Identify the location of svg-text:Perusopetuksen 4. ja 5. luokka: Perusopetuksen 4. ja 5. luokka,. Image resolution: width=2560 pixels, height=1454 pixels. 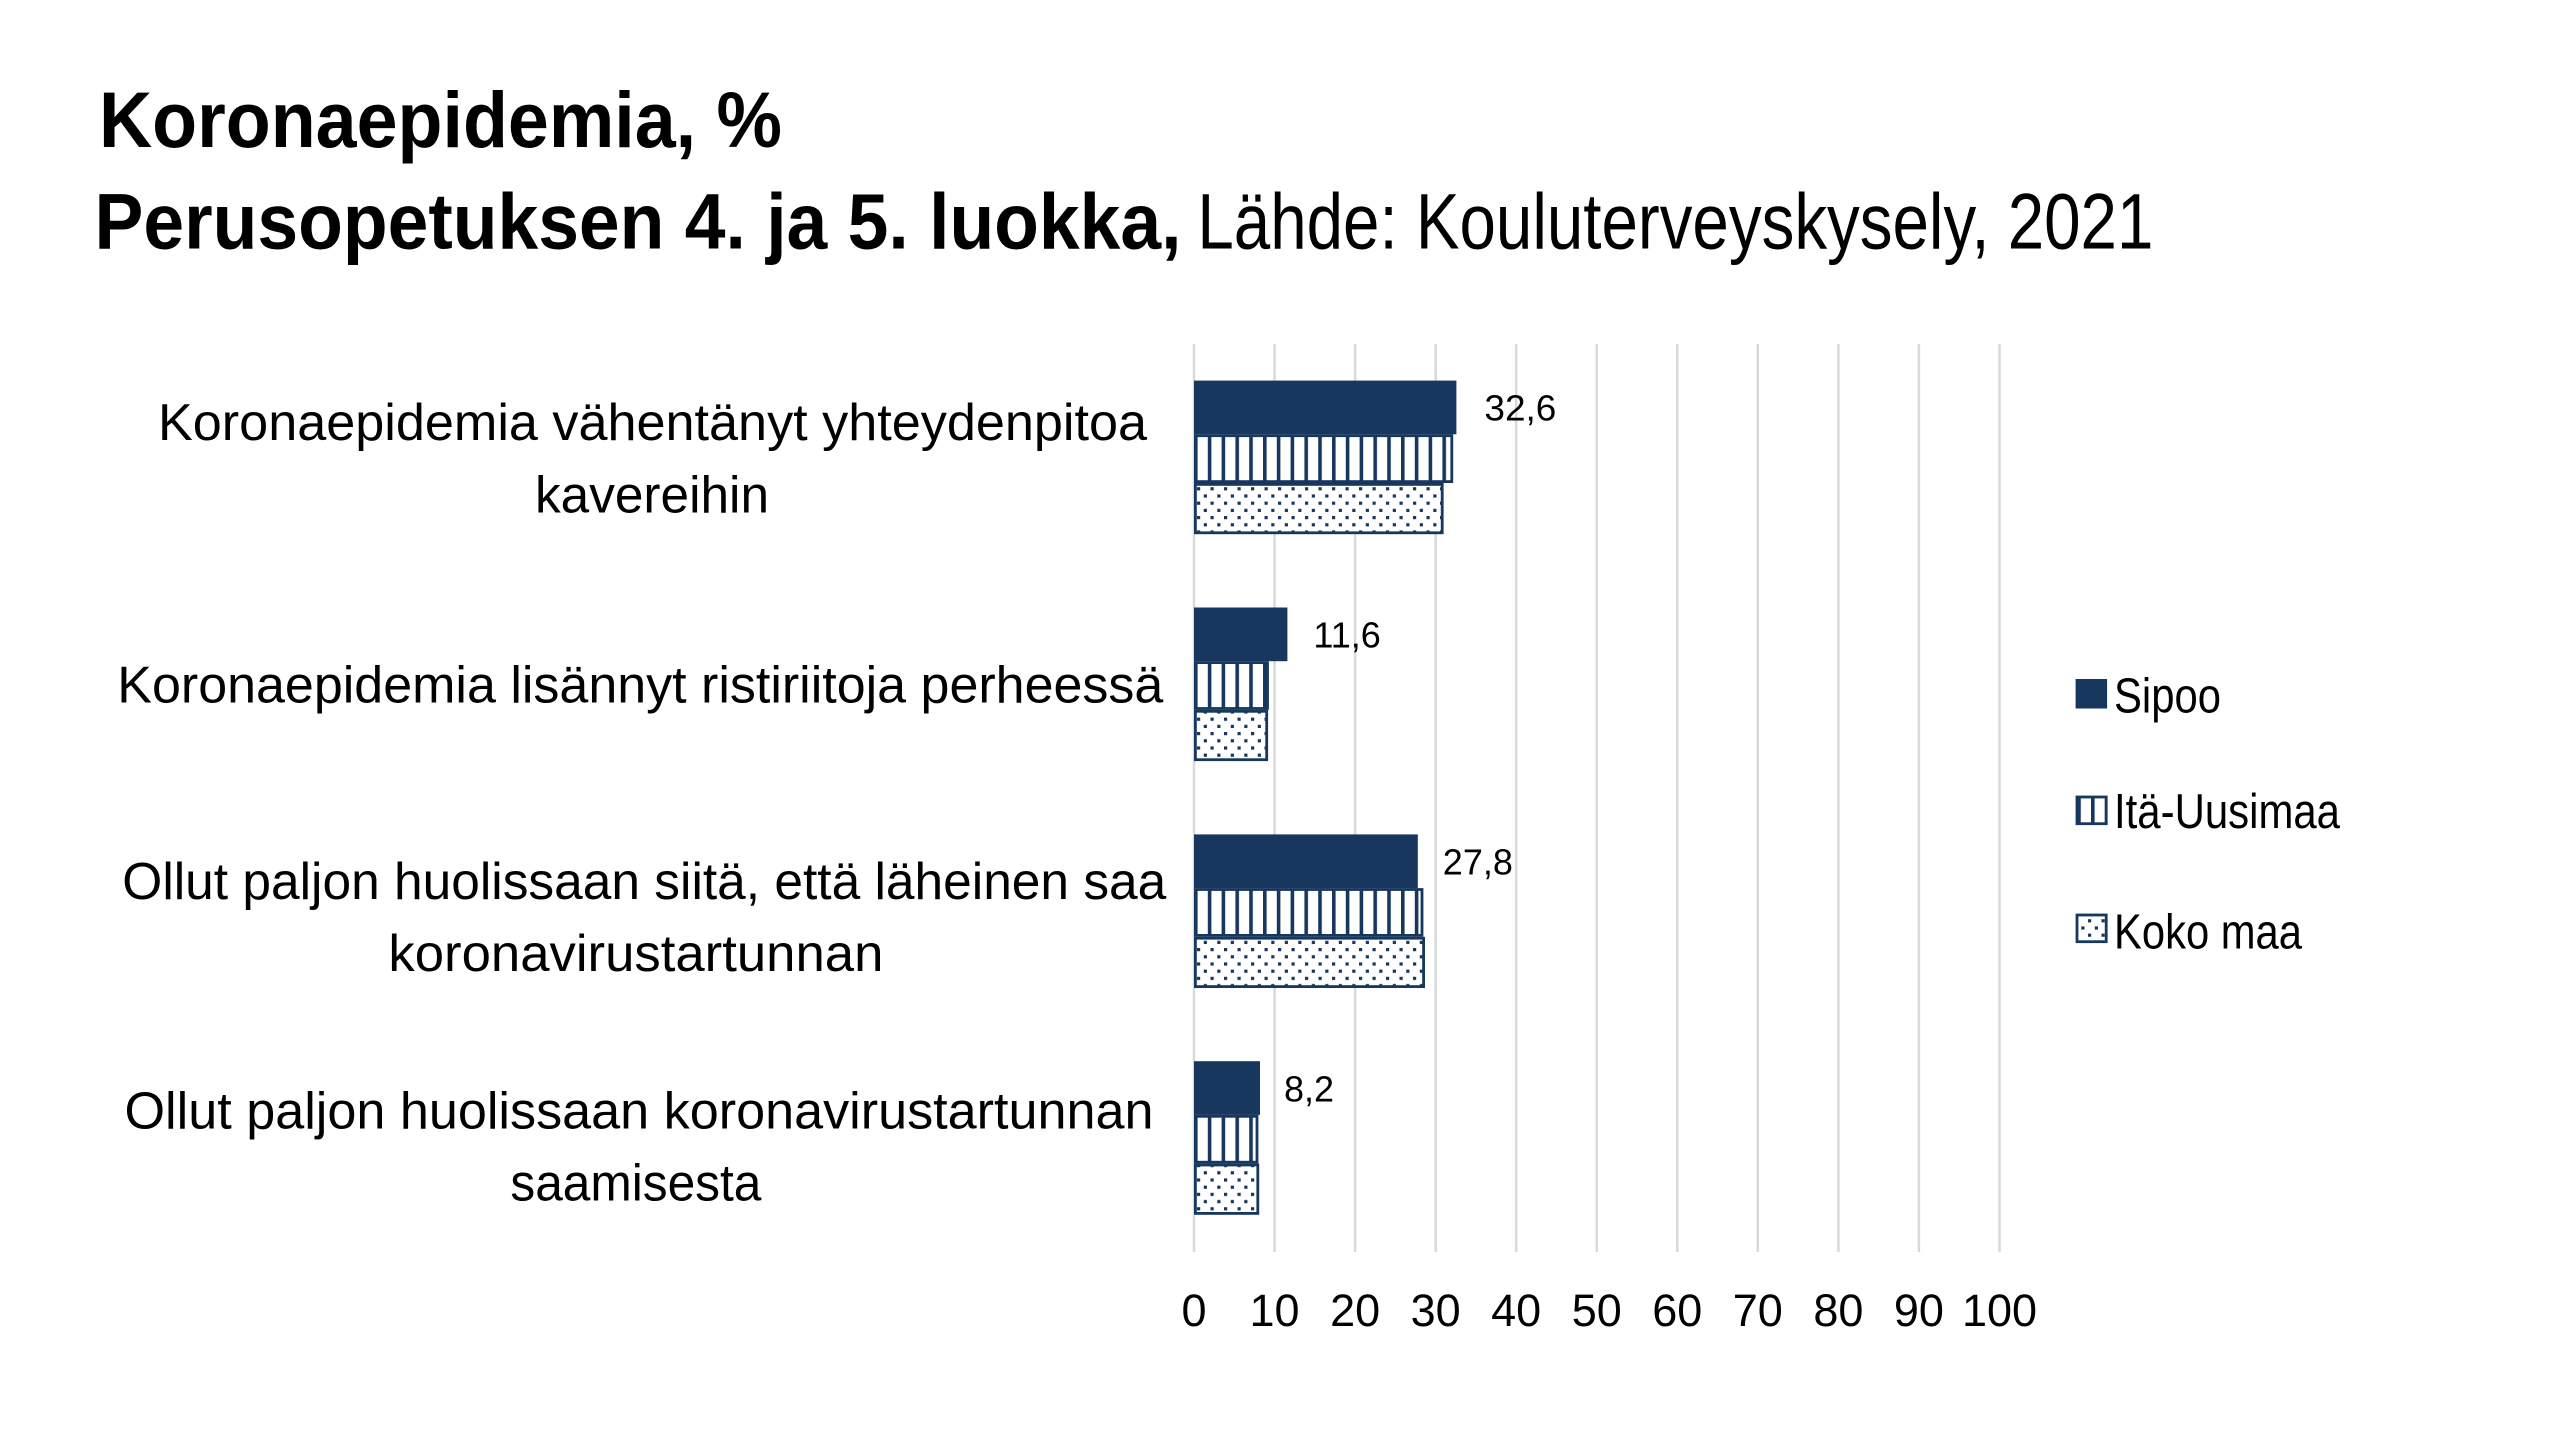
(638, 221).